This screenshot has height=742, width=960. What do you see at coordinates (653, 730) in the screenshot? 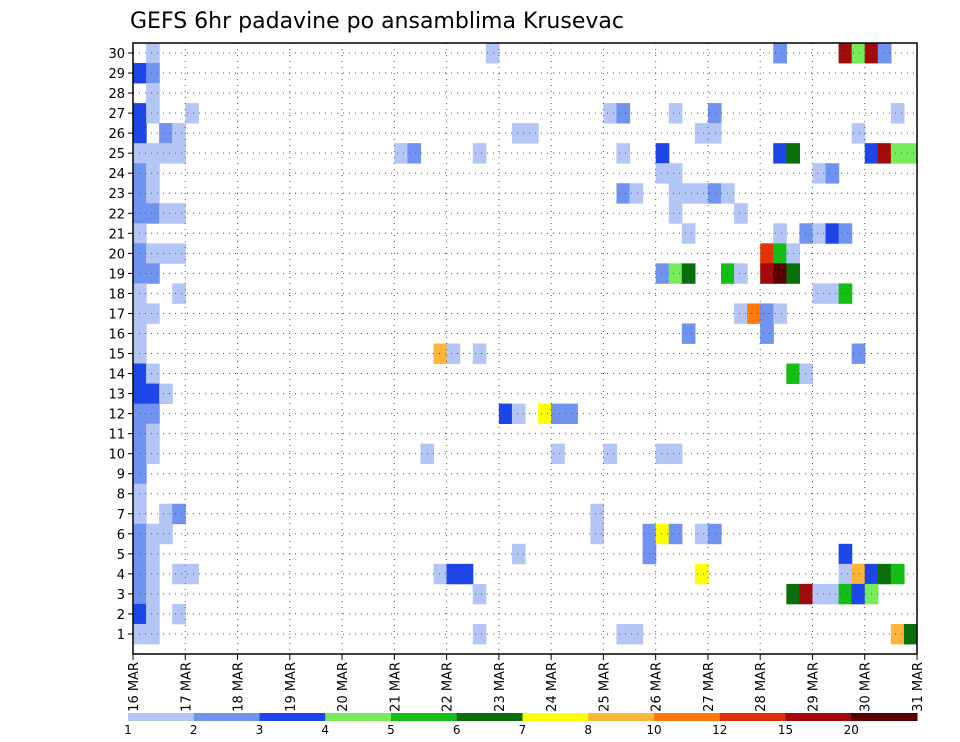
I see `colorbar-label: 10` at bounding box center [653, 730].